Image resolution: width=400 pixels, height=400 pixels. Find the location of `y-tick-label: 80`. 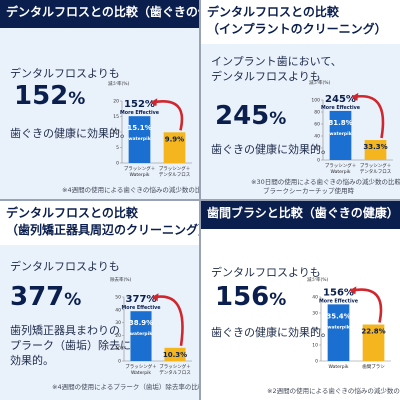

y-tick-label: 80 is located at coordinates (317, 113).